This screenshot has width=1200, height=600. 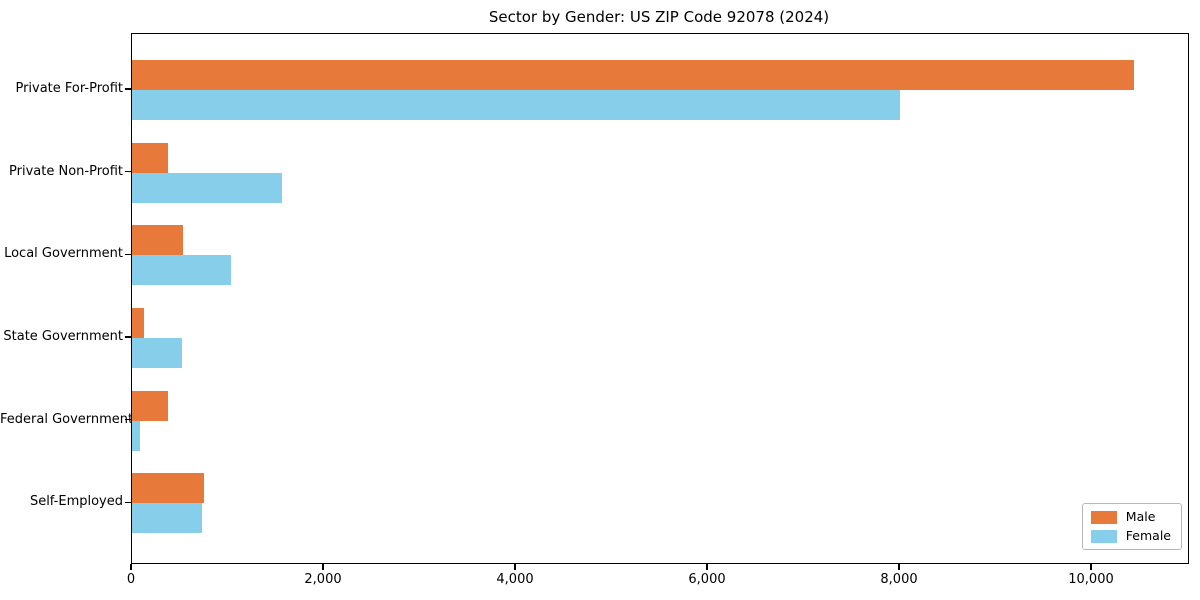 I want to click on x-tick-label-8000: 8,000, so click(x=899, y=579).